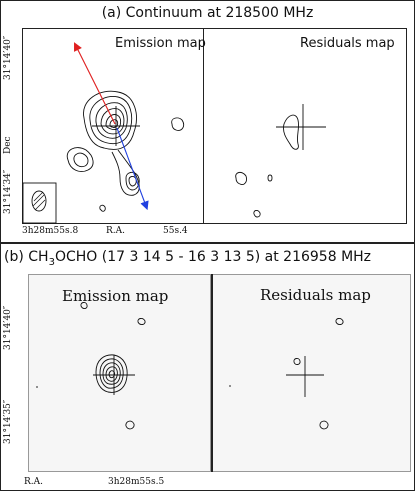 The width and height of the screenshot is (415, 491). I want to click on panel-a-emission-label: Emission map, so click(160, 43).